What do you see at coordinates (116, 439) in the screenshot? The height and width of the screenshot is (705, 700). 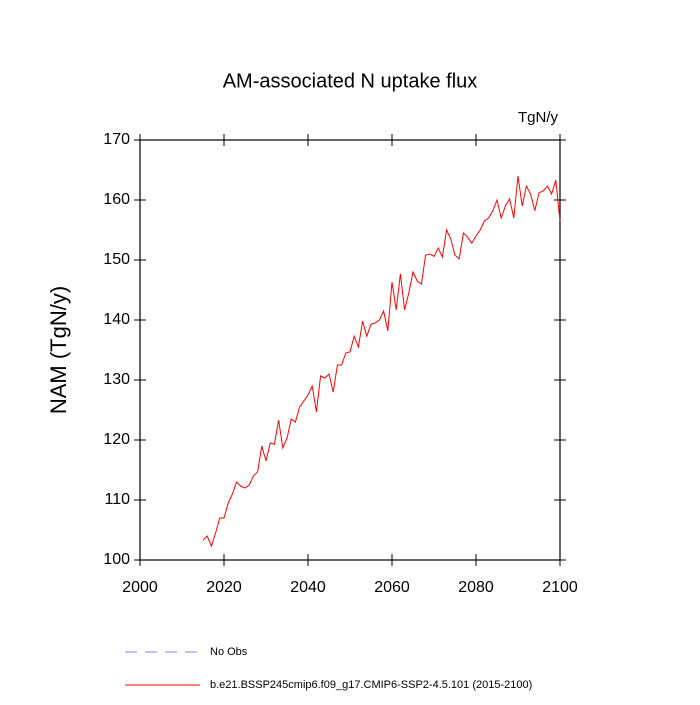 I see `y-tick-label: 120` at bounding box center [116, 439].